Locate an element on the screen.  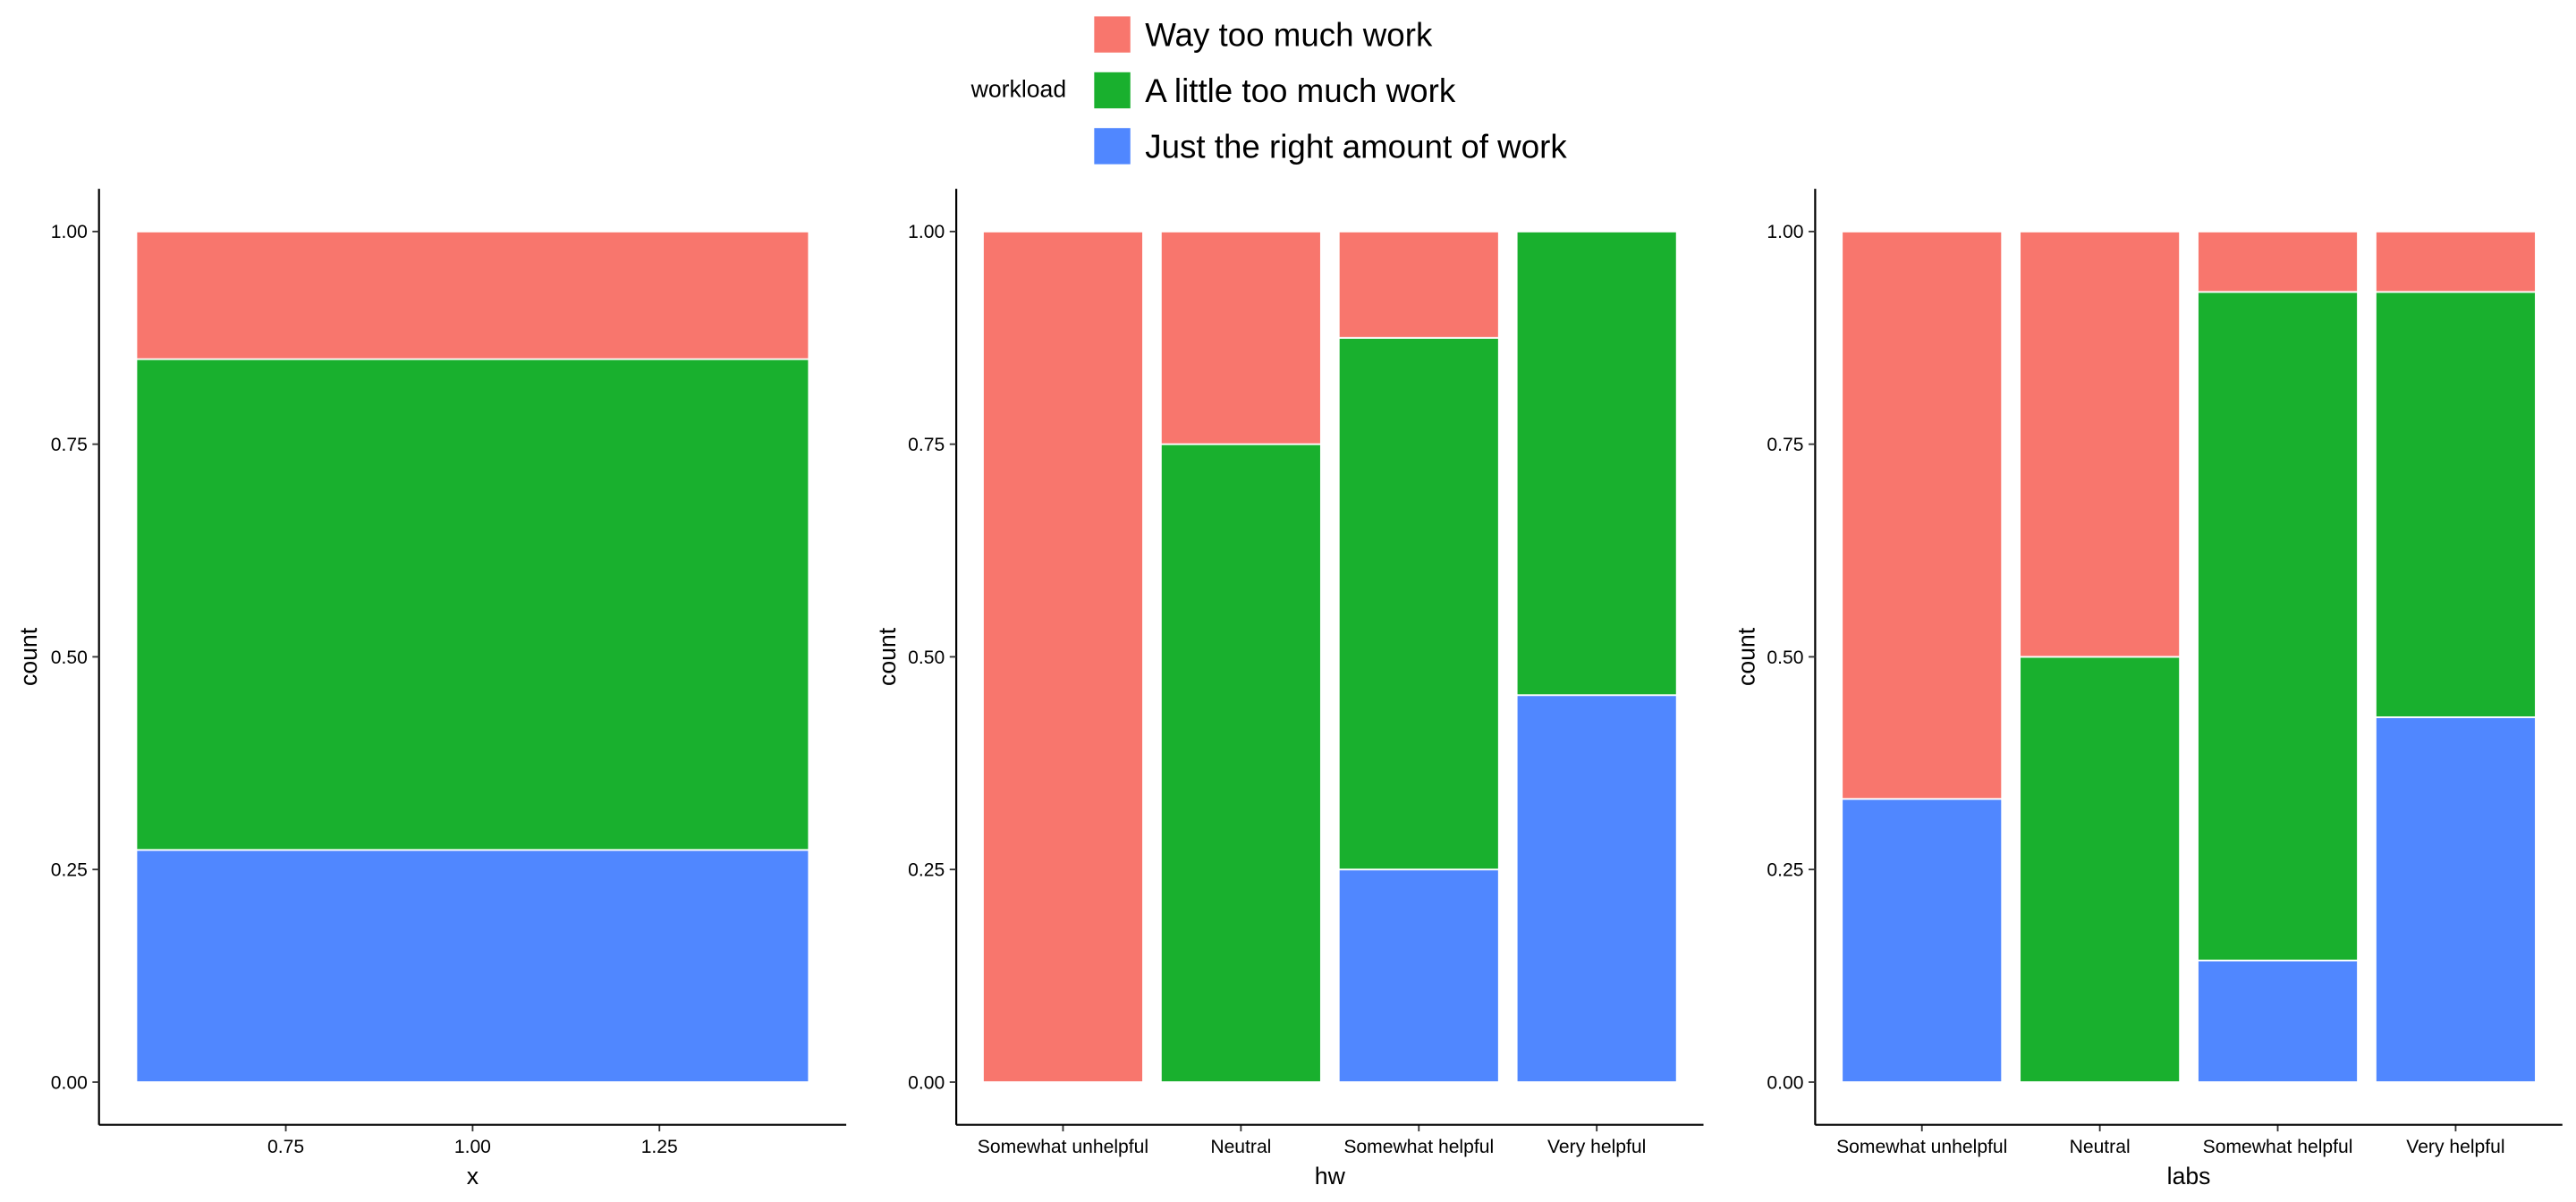
legend-title: workload is located at coordinates (1018, 88).